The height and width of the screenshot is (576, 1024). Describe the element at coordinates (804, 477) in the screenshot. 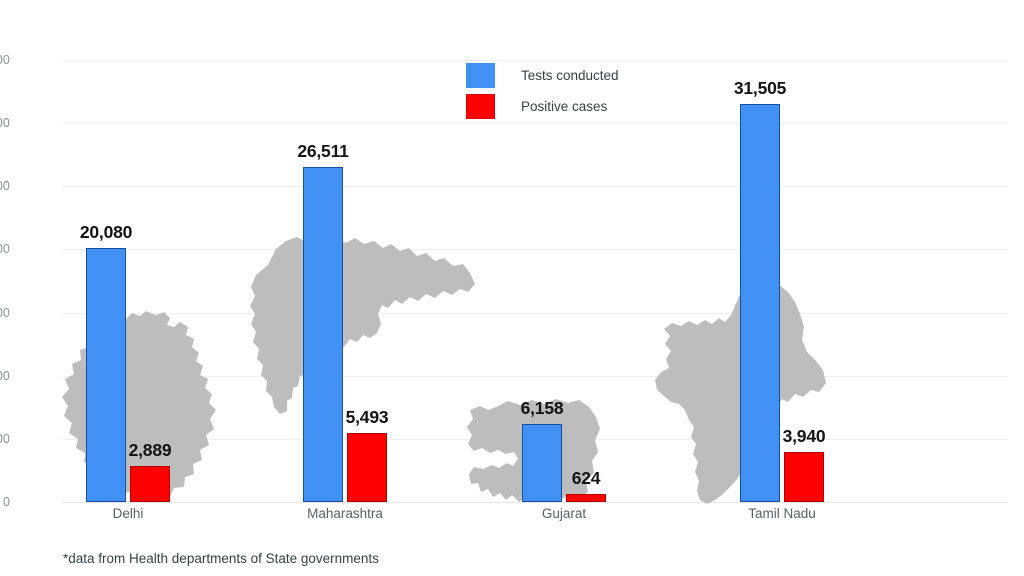

I see `bar-tamil-nadu-positive-cases` at that location.